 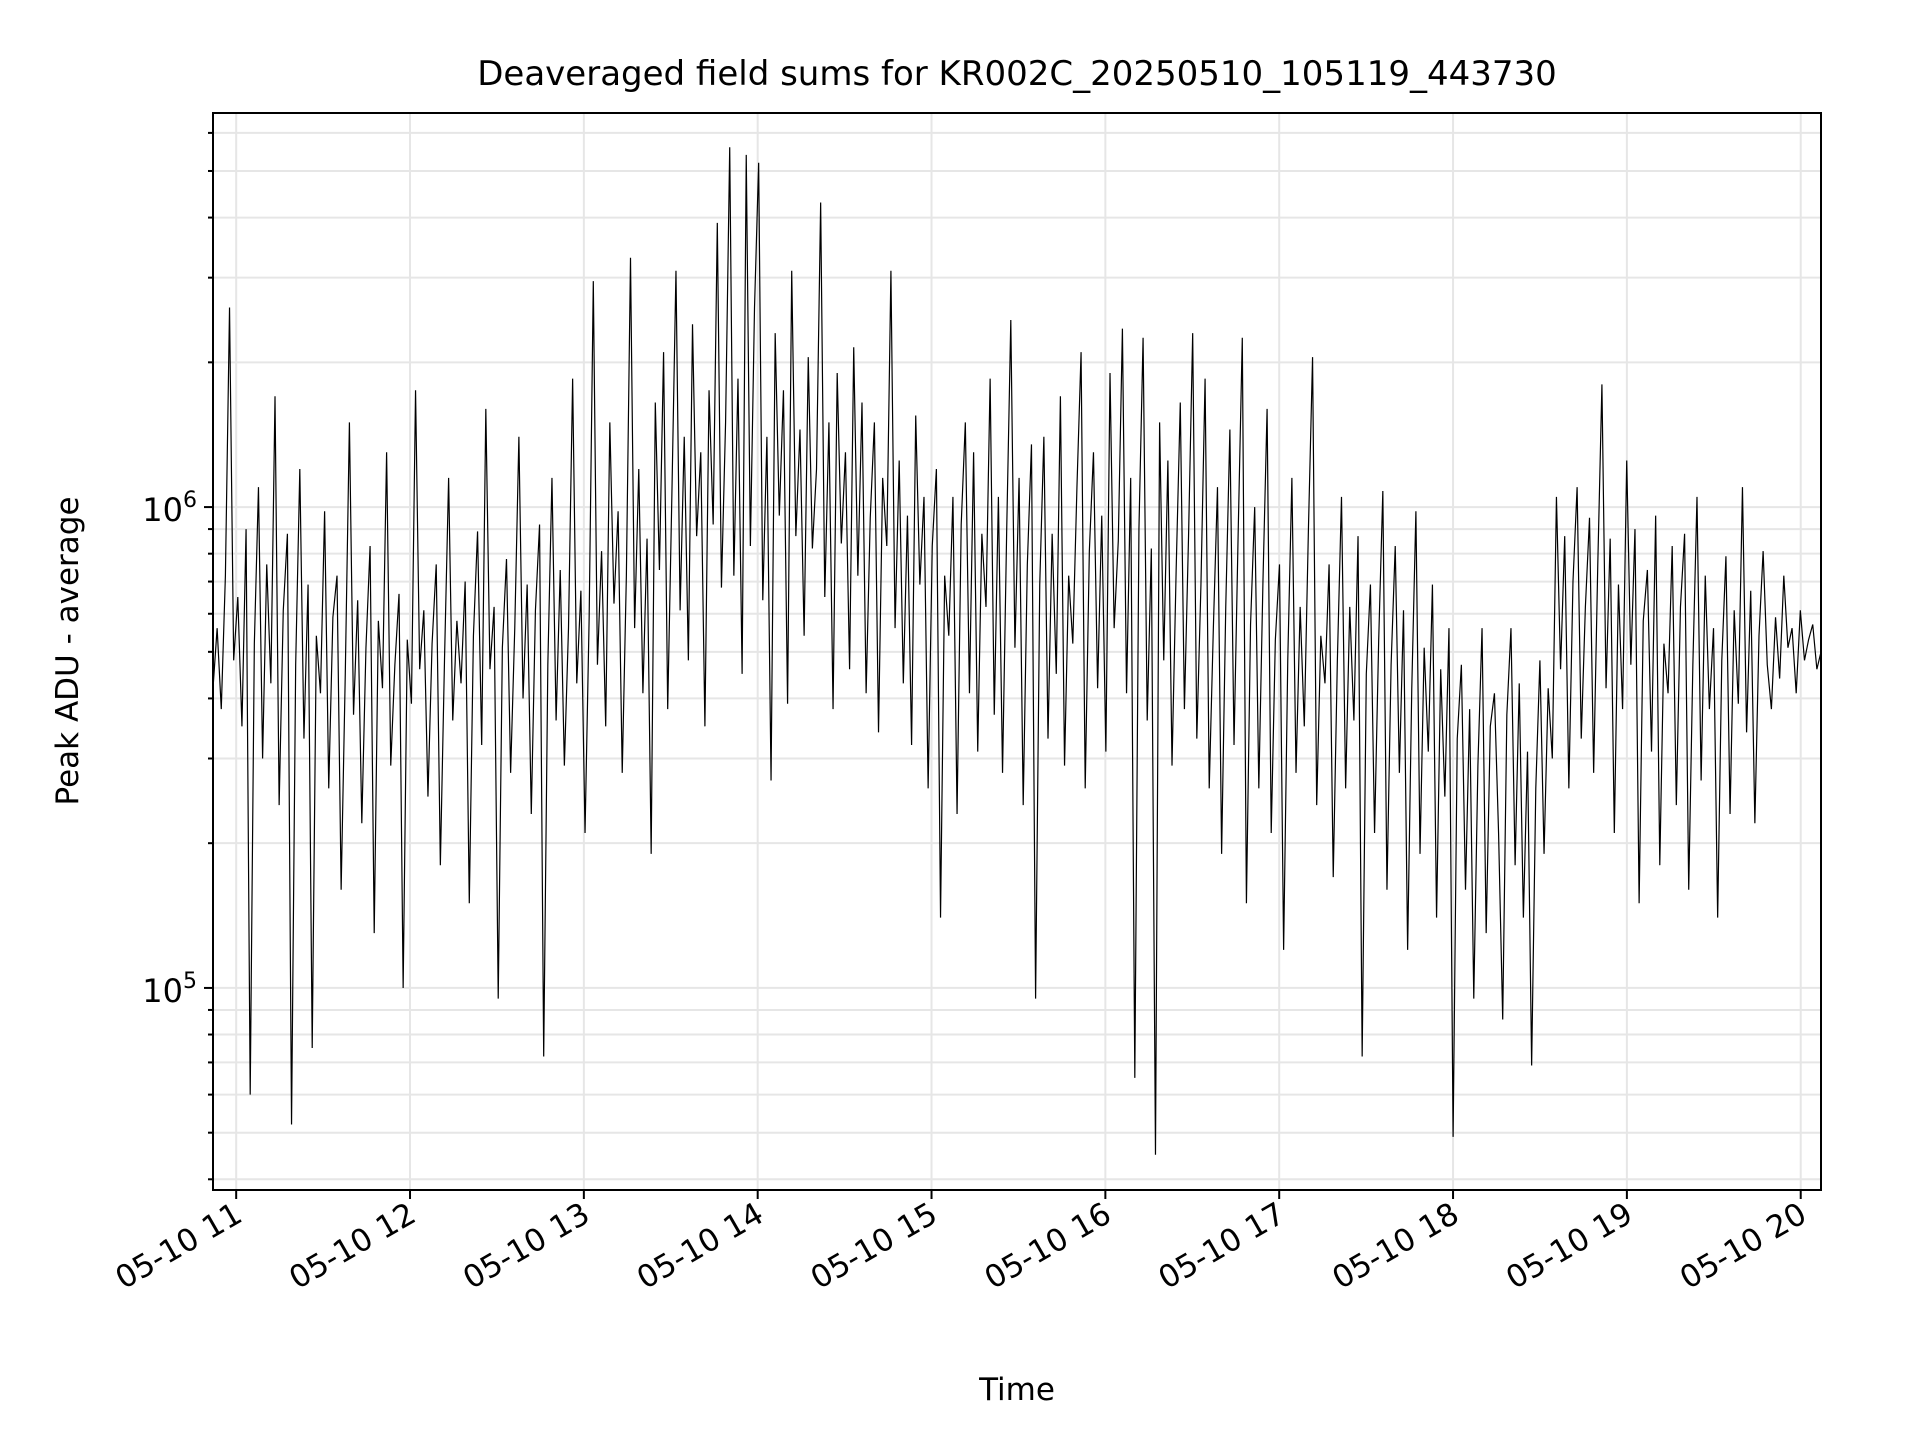 What do you see at coordinates (178, 1246) in the screenshot?
I see `x-tick-label: 05-10 11` at bounding box center [178, 1246].